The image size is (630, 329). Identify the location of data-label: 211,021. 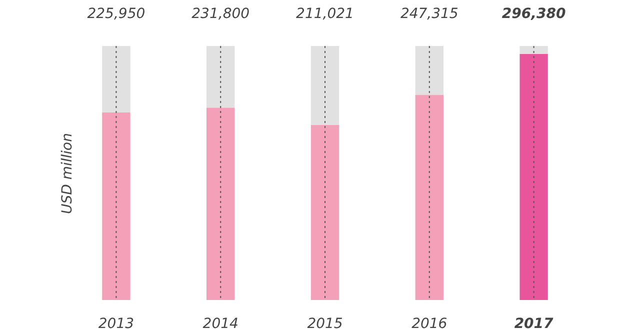
(325, 14).